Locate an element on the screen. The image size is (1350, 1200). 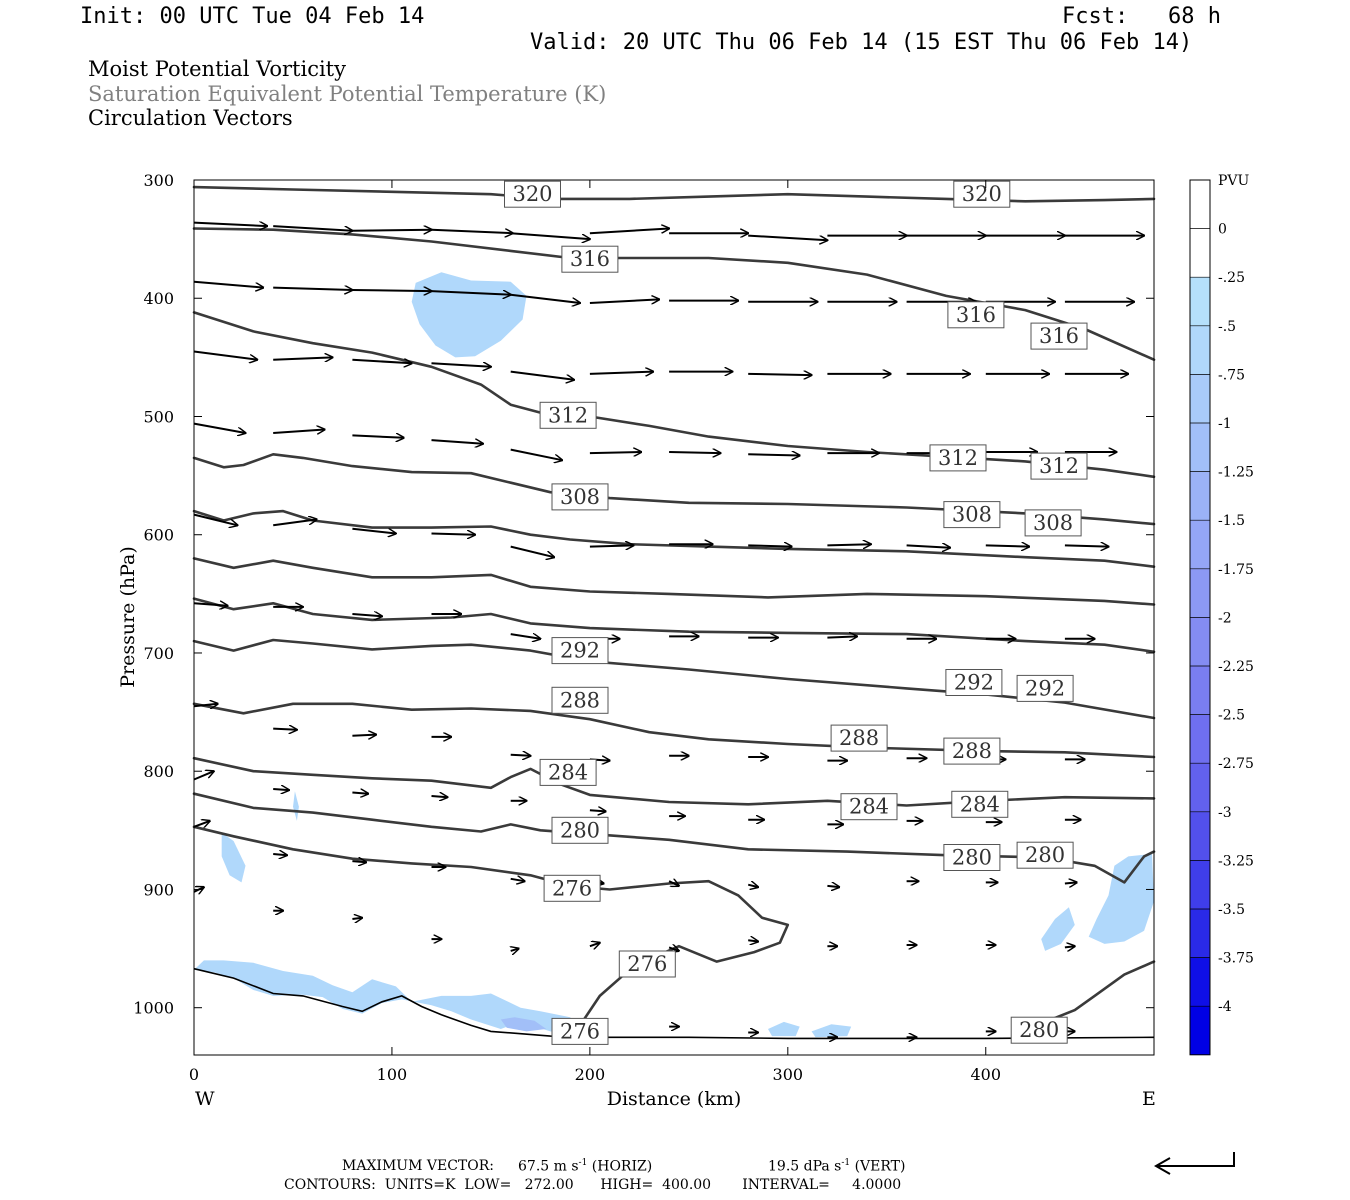
vert-value: 19.5 dPa s is located at coordinates (805, 1166).